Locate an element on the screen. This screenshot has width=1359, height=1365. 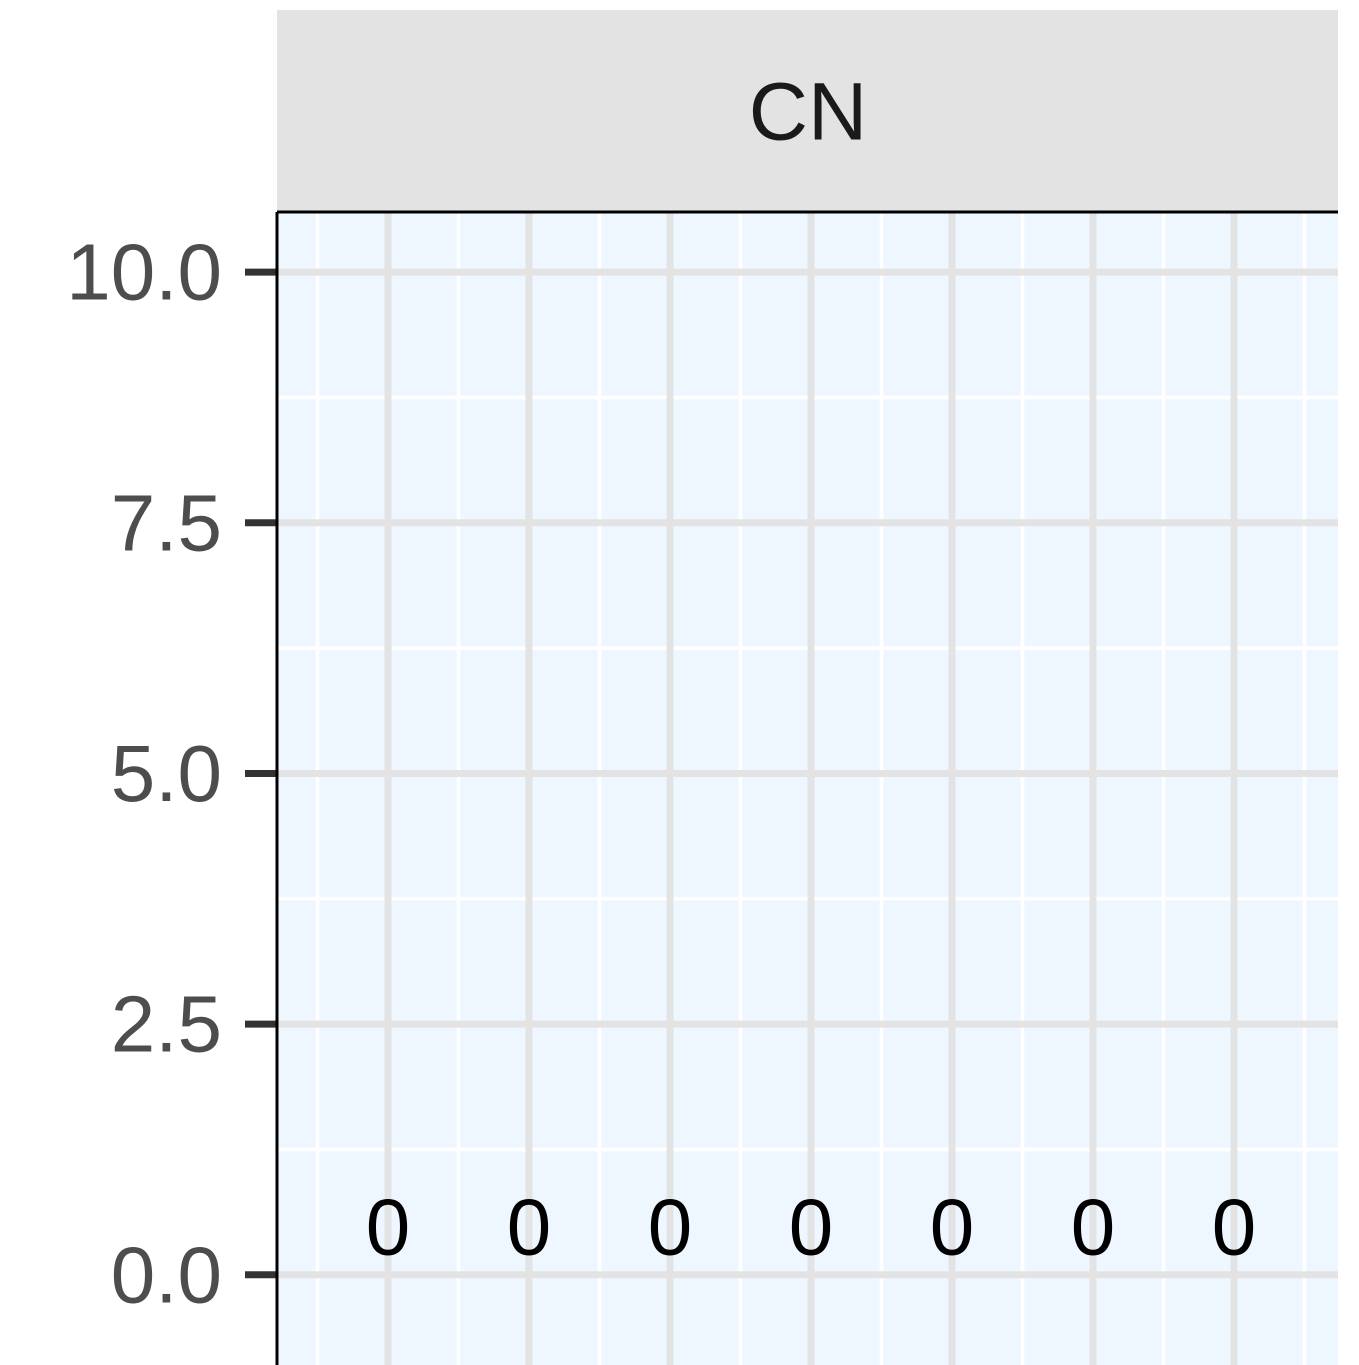
y-tick-label: 0.0 is located at coordinates (166, 1274).